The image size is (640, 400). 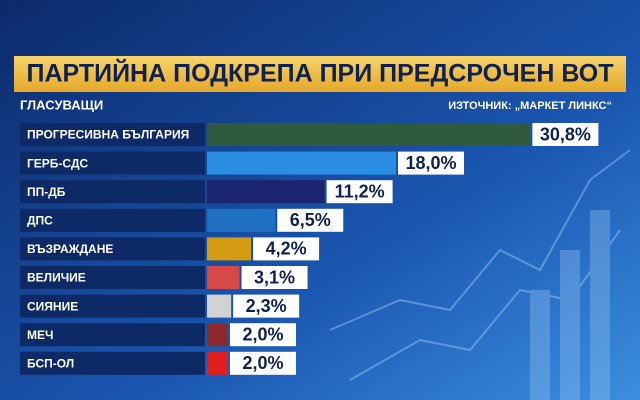 I want to click on category-label: ВЕЛИЧИЕ, so click(x=56, y=278).